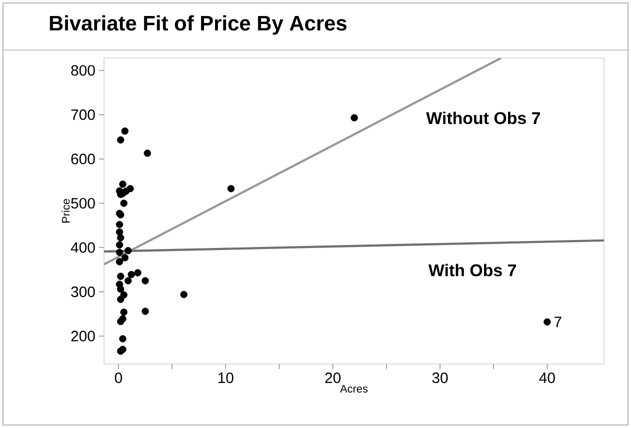 Image resolution: width=631 pixels, height=428 pixels. Describe the element at coordinates (66, 211) in the screenshot. I see `y-axis-title: Price` at that location.